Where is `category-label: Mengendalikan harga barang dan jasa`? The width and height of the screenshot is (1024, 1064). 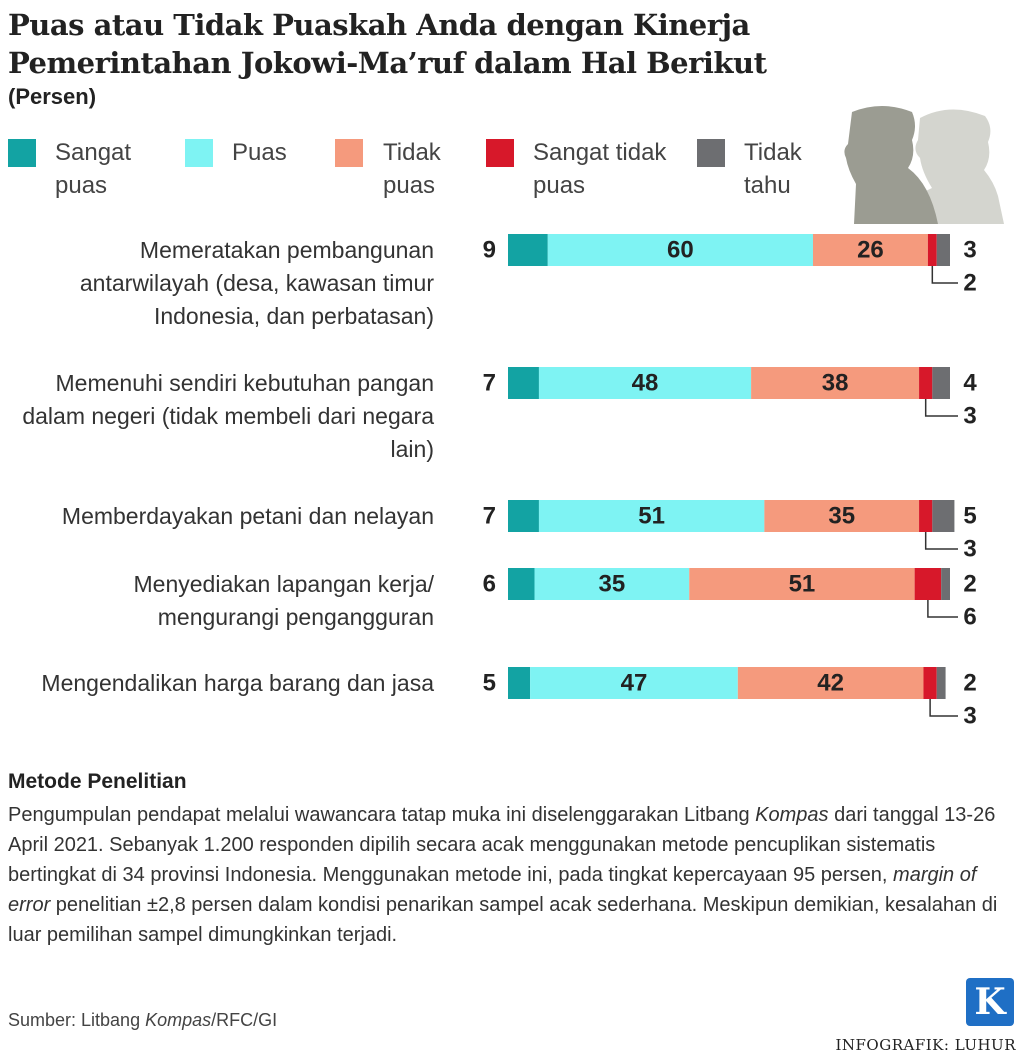
category-label: Mengendalikan harga barang dan jasa is located at coordinates (237, 682).